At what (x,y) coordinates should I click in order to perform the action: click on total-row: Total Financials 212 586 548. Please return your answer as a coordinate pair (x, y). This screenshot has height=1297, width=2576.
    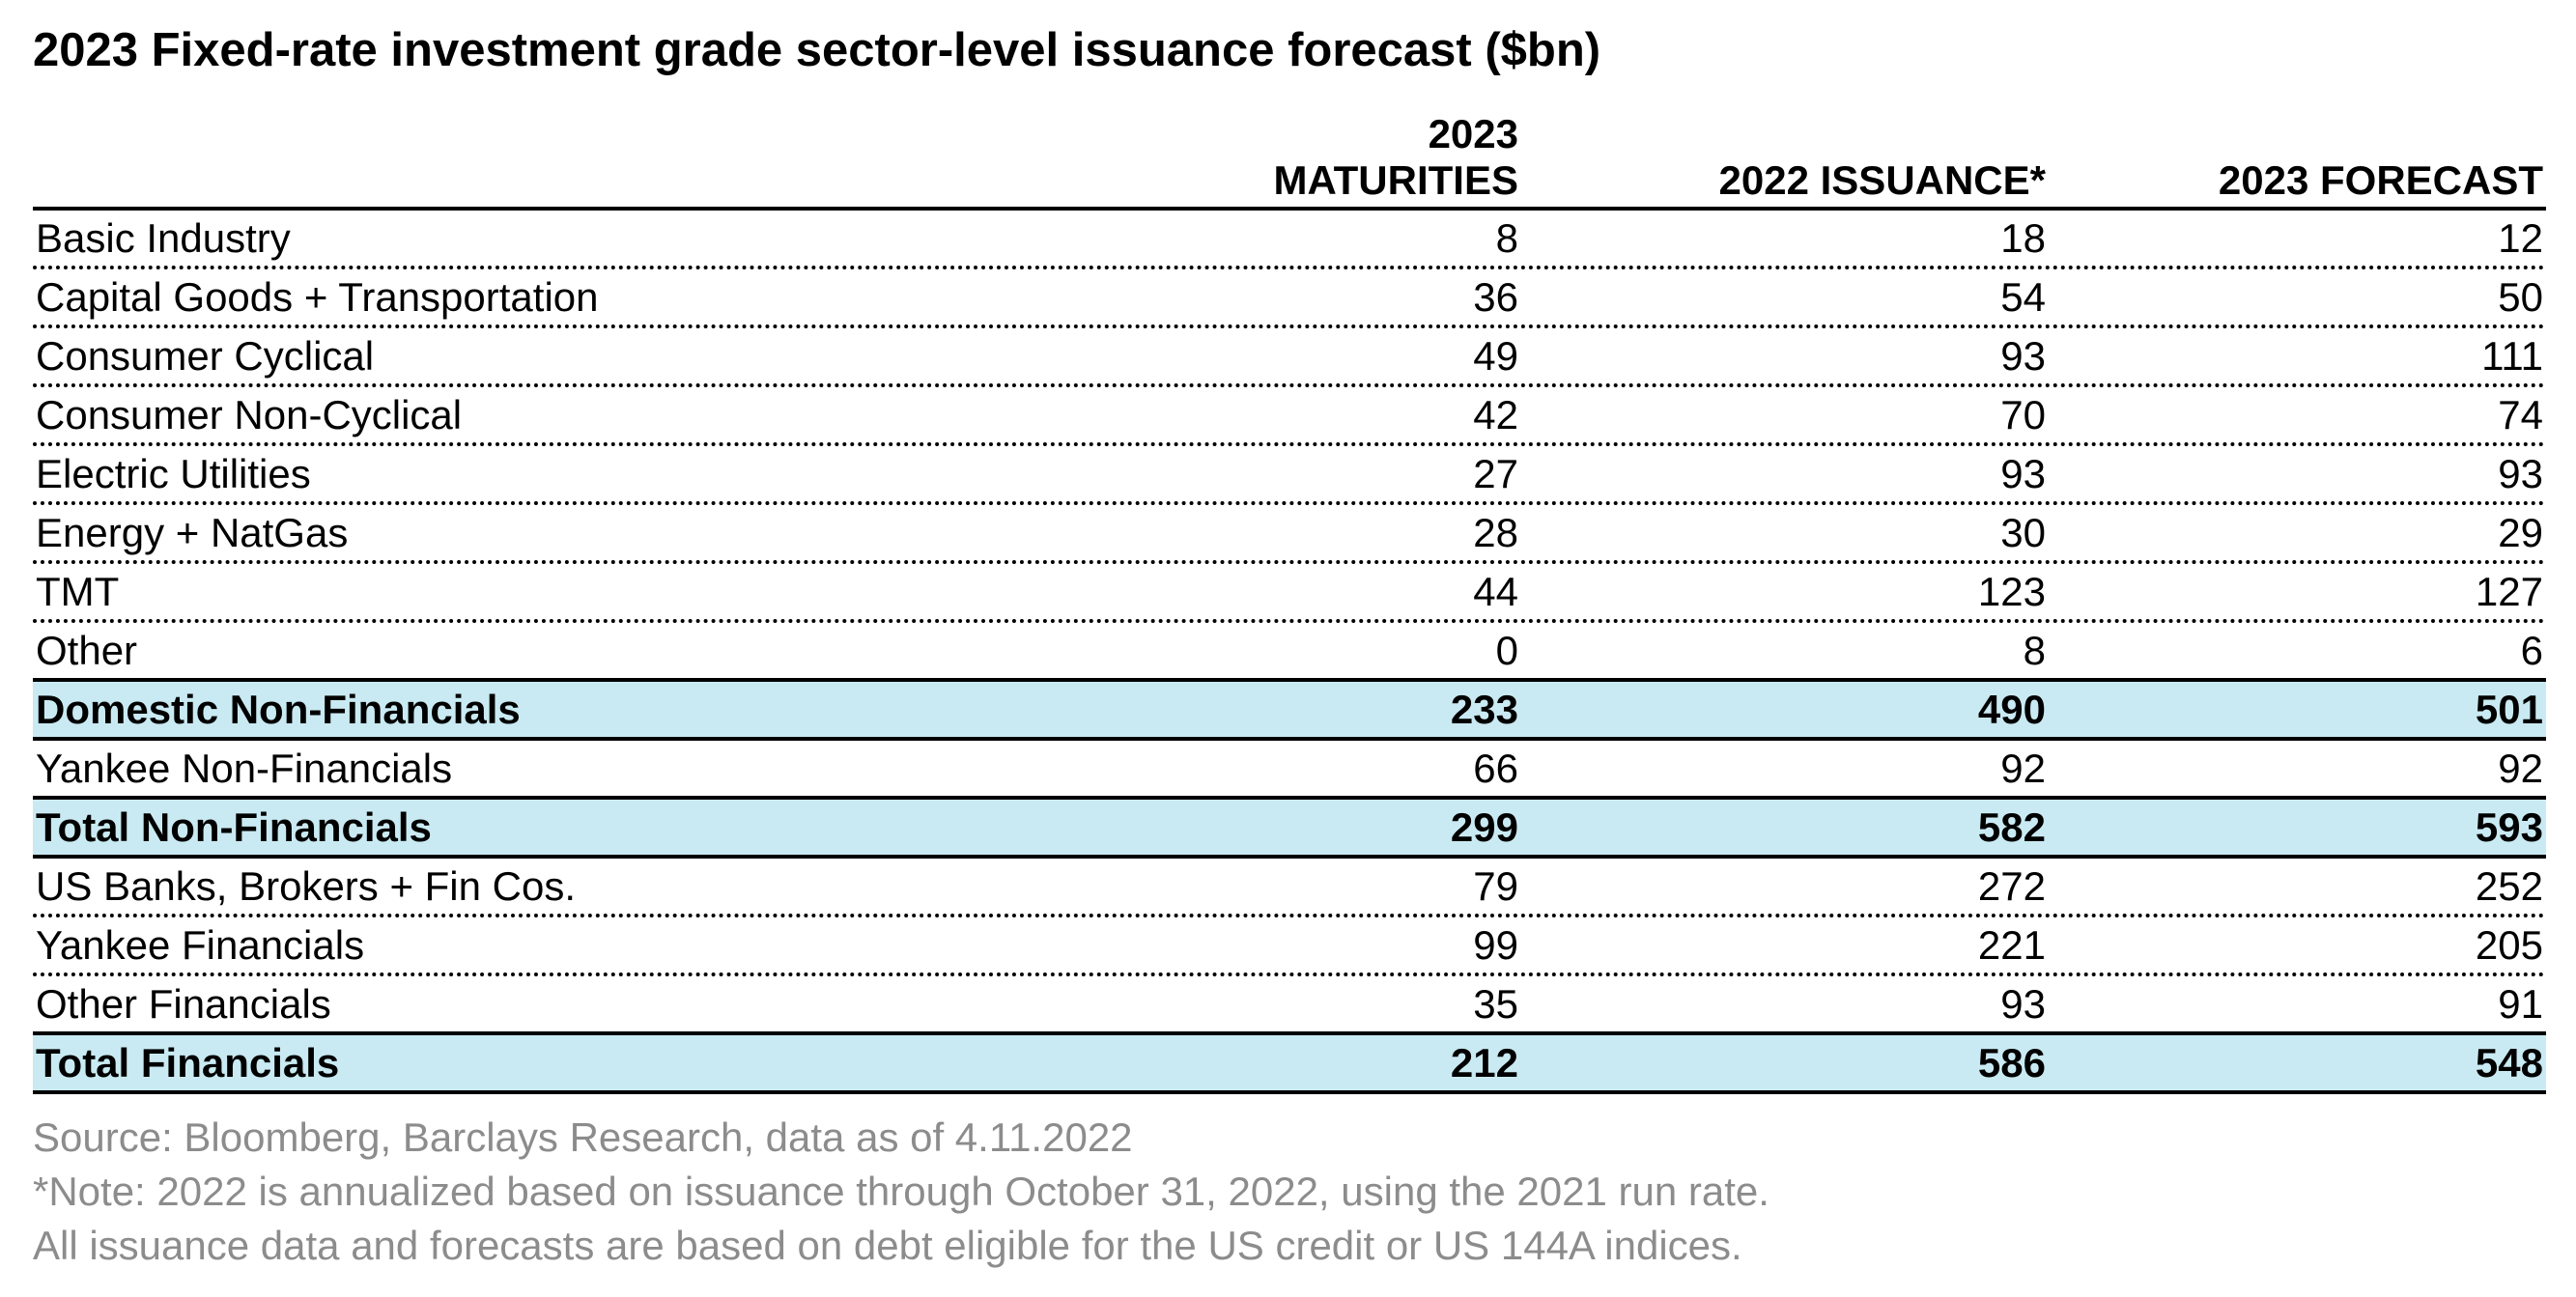
    Looking at the image, I should click on (1289, 1064).